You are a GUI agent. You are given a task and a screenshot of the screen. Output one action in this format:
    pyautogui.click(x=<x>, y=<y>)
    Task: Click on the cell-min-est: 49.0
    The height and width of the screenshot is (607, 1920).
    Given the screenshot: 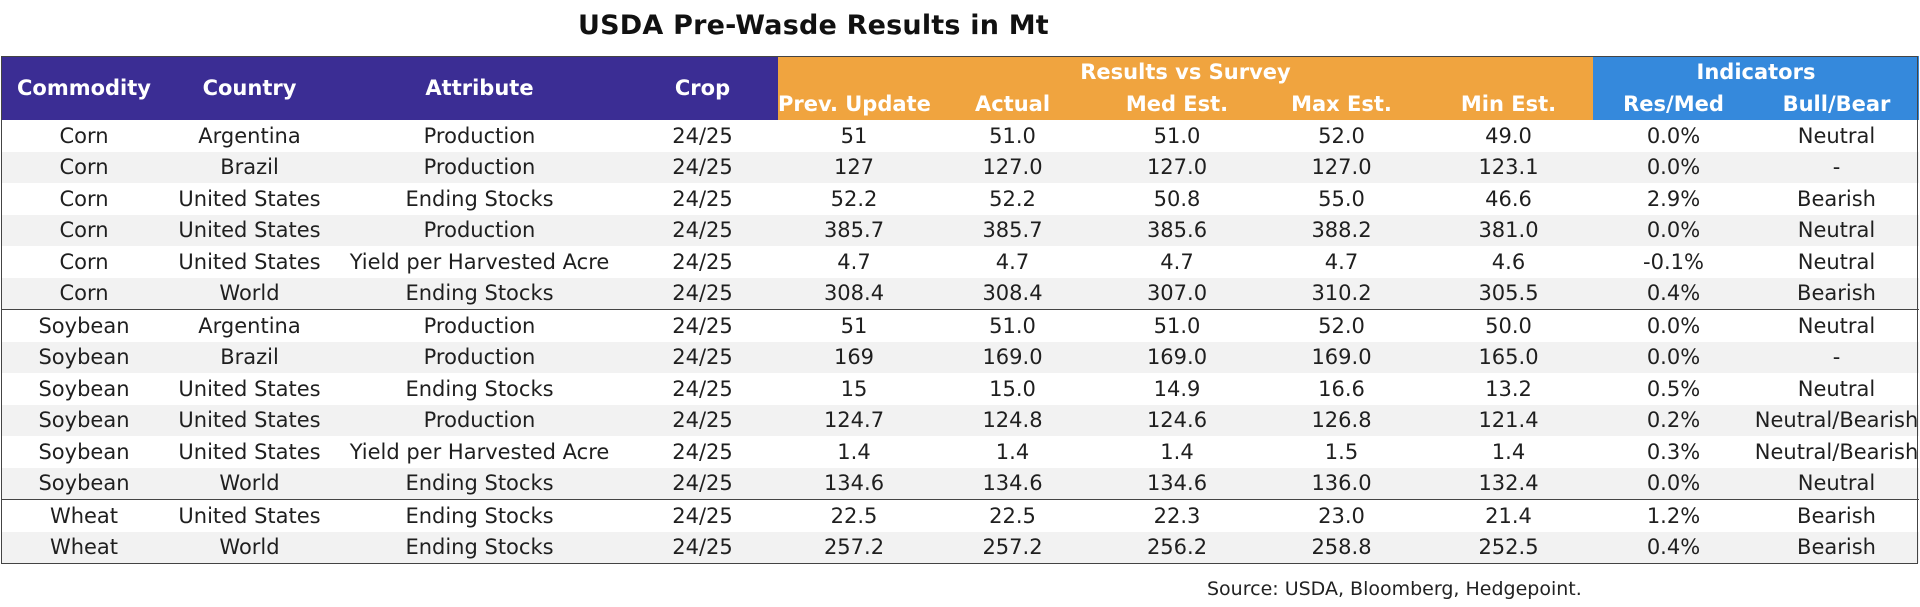 What is the action you would take?
    pyautogui.click(x=1508, y=135)
    